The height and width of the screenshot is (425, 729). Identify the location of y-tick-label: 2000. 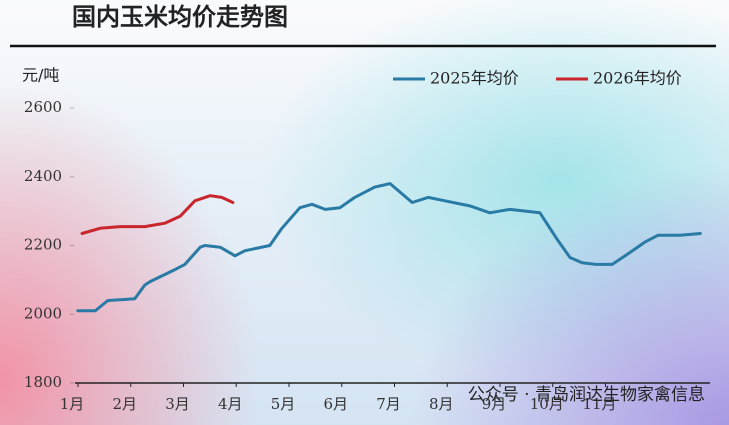
(43, 313).